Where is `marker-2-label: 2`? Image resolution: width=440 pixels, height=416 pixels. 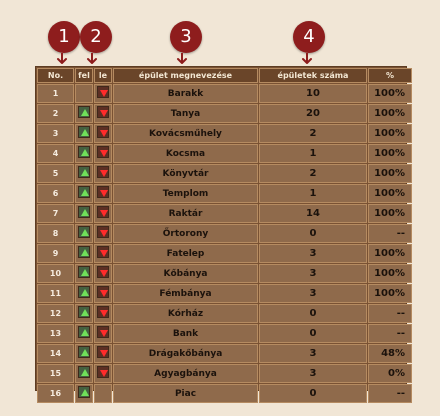 marker-2-label: 2 is located at coordinates (96, 36).